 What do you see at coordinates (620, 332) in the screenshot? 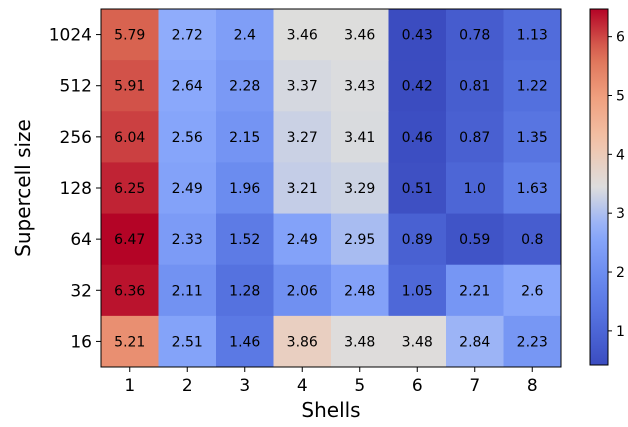
I see `colorbar-tick-label: 1` at bounding box center [620, 332].